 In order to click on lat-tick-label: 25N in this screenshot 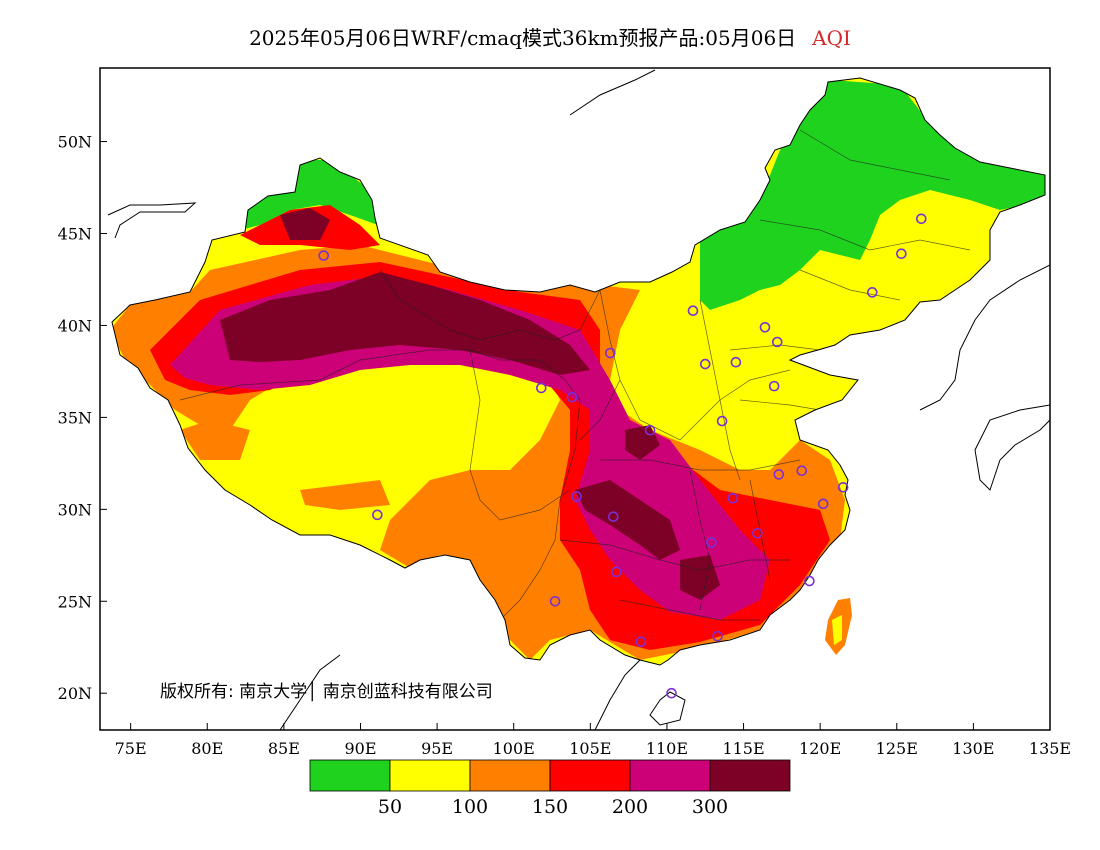, I will do `click(75, 601)`.